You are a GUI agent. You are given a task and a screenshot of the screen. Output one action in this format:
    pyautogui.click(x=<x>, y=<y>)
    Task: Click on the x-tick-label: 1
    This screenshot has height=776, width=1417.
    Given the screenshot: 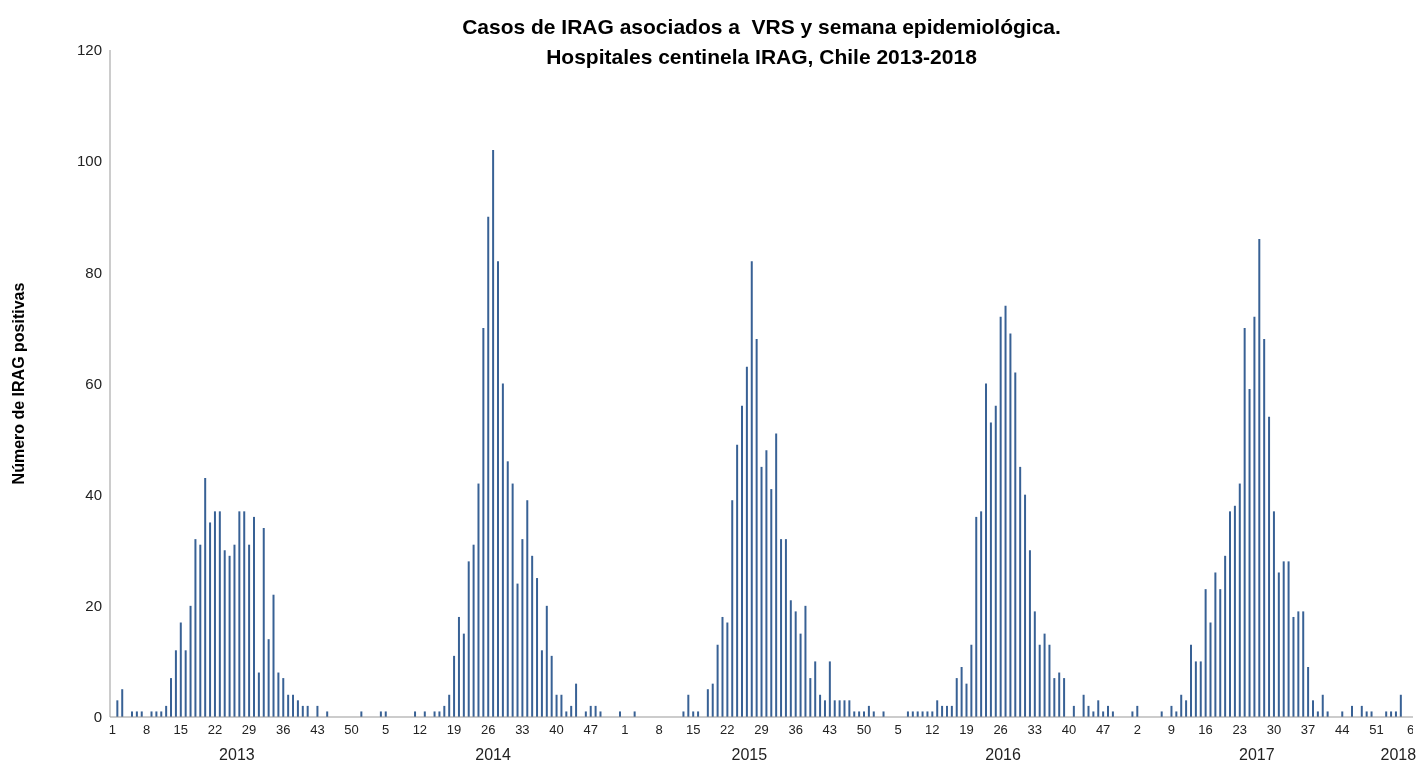 What is the action you would take?
    pyautogui.click(x=112, y=730)
    